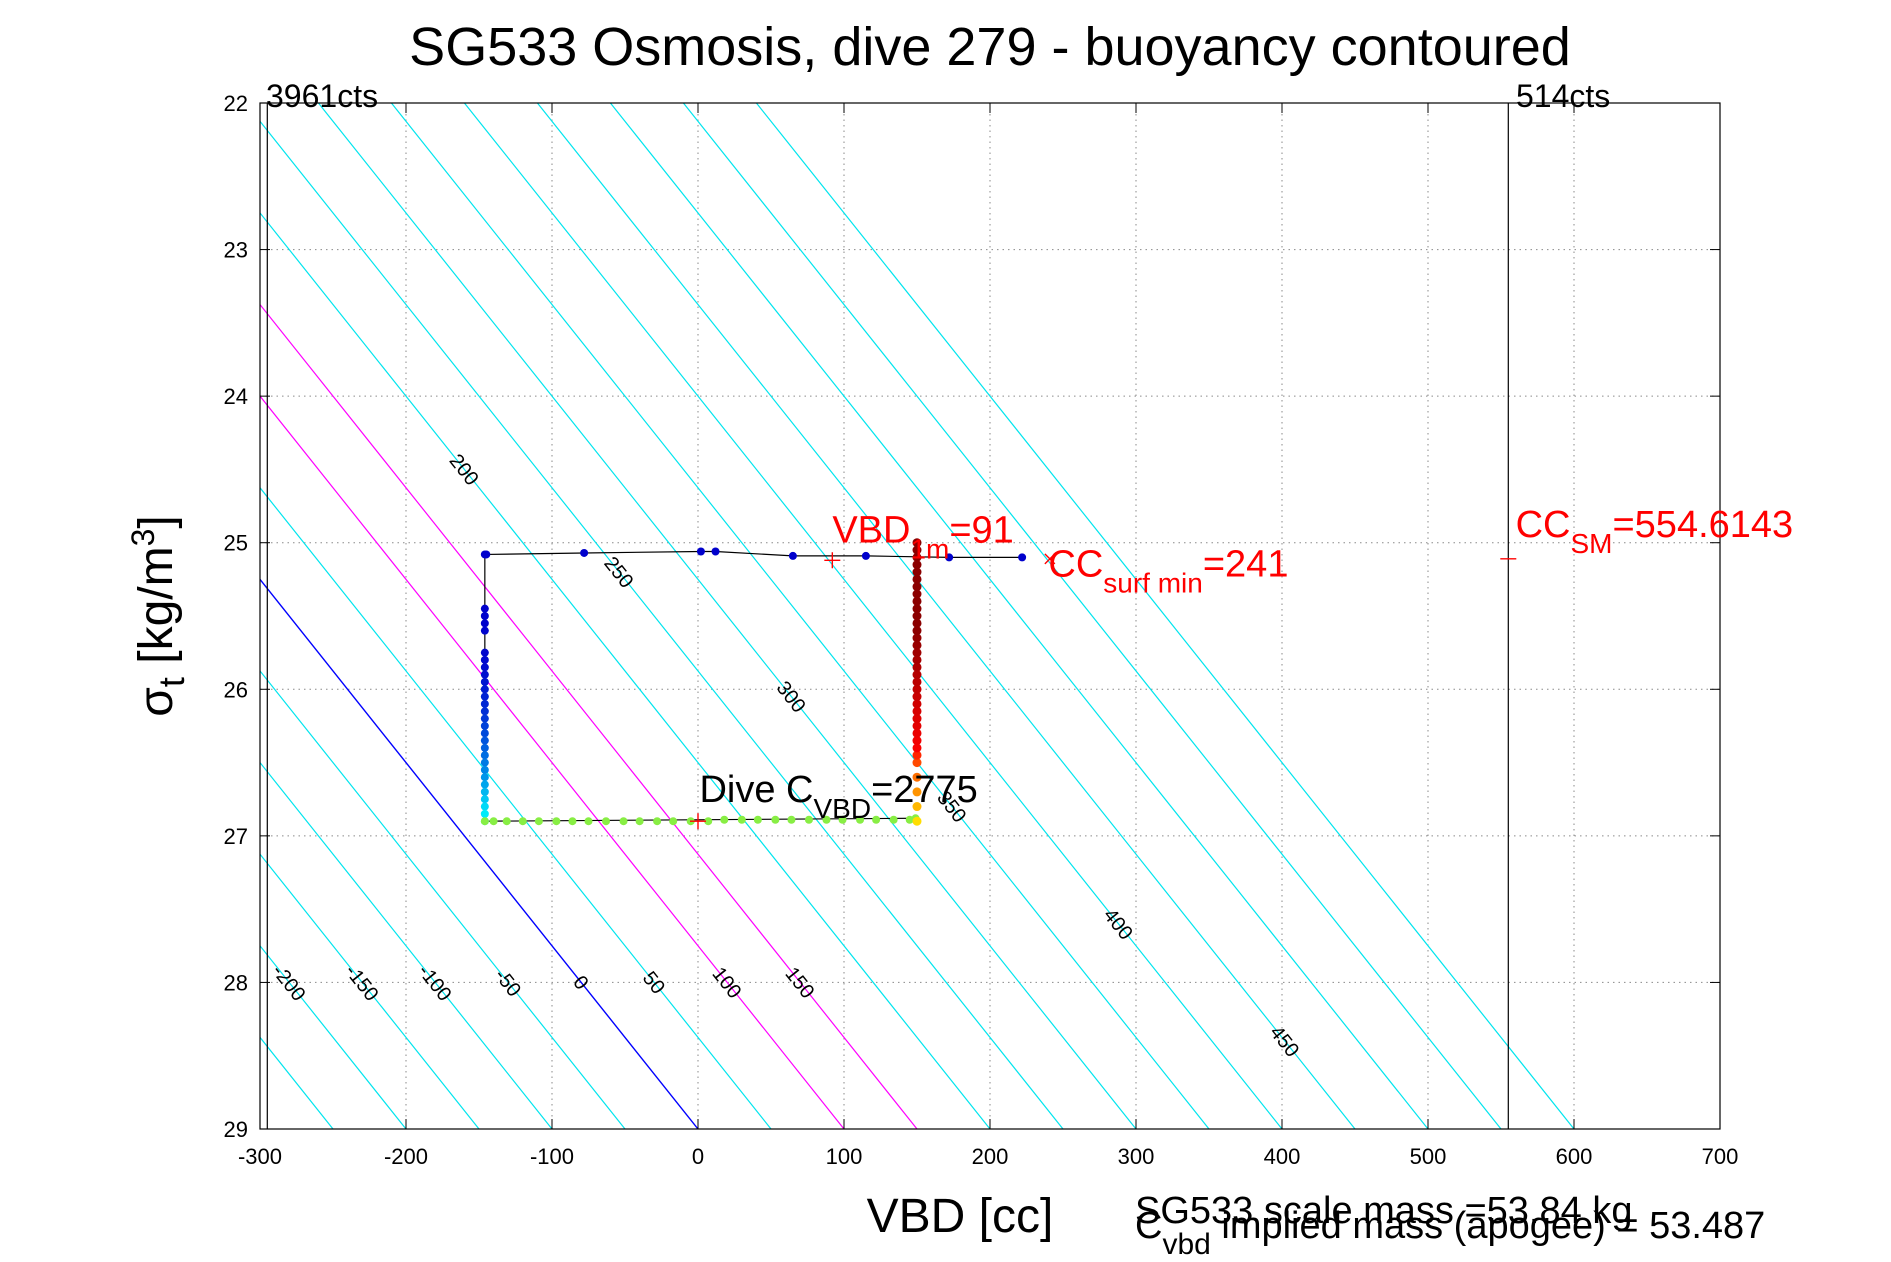 The width and height of the screenshot is (1891, 1262). What do you see at coordinates (753, 682) in the screenshot?
I see `data-series` at bounding box center [753, 682].